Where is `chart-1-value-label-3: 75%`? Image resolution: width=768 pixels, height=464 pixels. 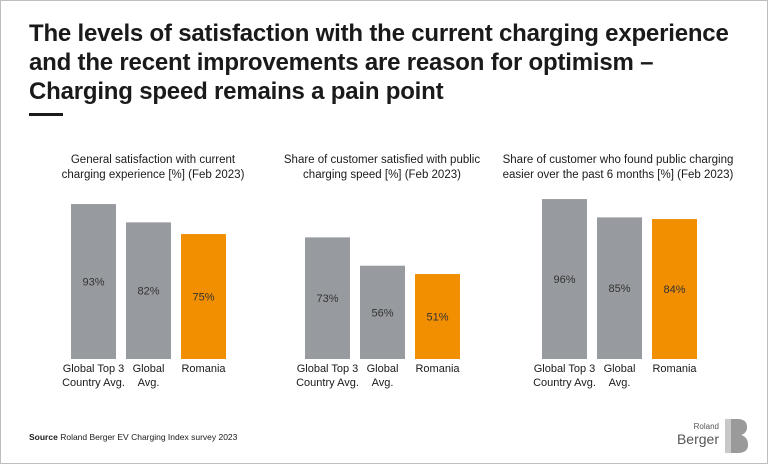 chart-1-value-label-3: 75% is located at coordinates (203, 298).